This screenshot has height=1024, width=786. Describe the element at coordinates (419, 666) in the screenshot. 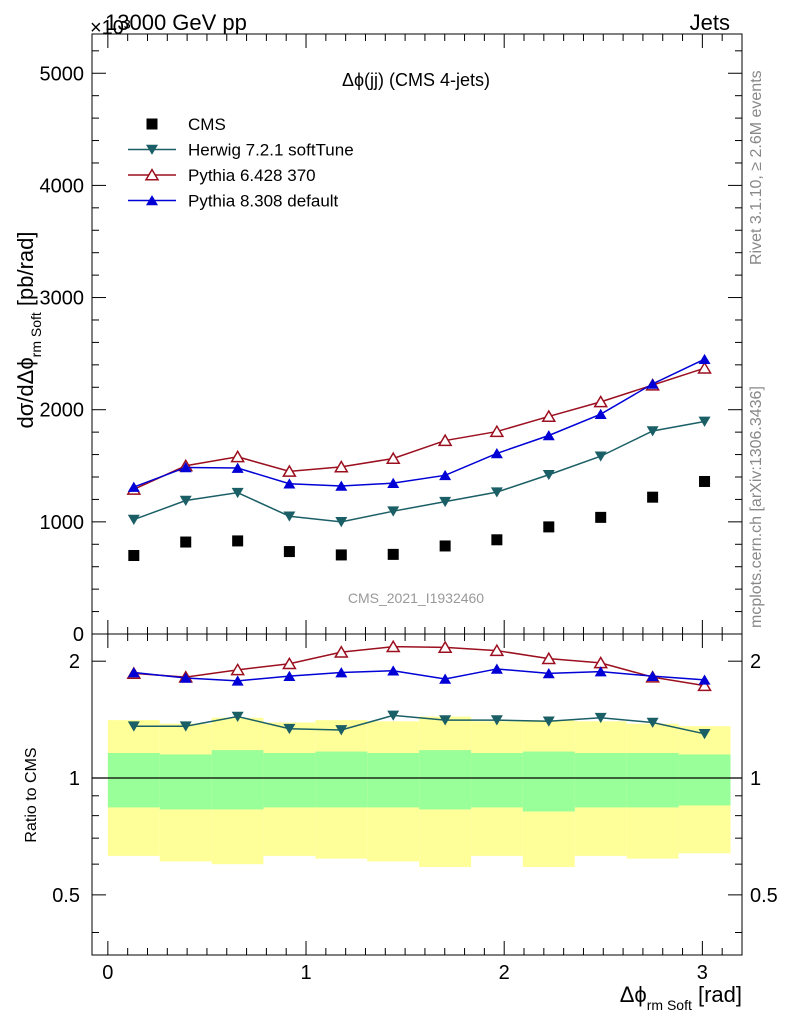

I see `ratio-pythia-6-428-370-line` at that location.